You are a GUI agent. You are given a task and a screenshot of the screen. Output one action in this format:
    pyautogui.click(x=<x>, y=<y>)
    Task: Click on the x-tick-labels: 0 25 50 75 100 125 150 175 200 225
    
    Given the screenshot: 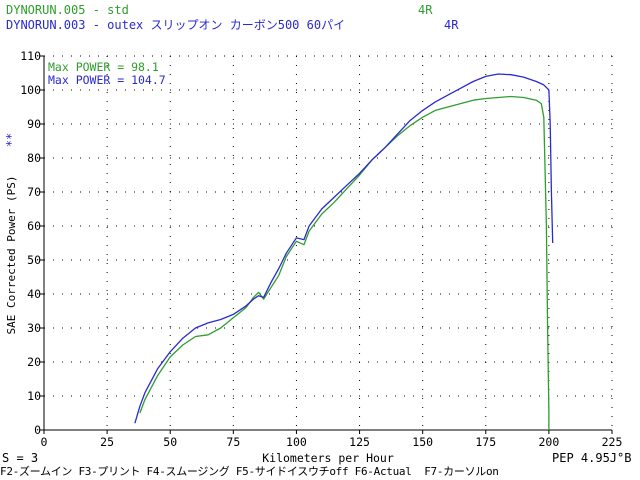 What is the action you would take?
    pyautogui.click(x=332, y=439)
    